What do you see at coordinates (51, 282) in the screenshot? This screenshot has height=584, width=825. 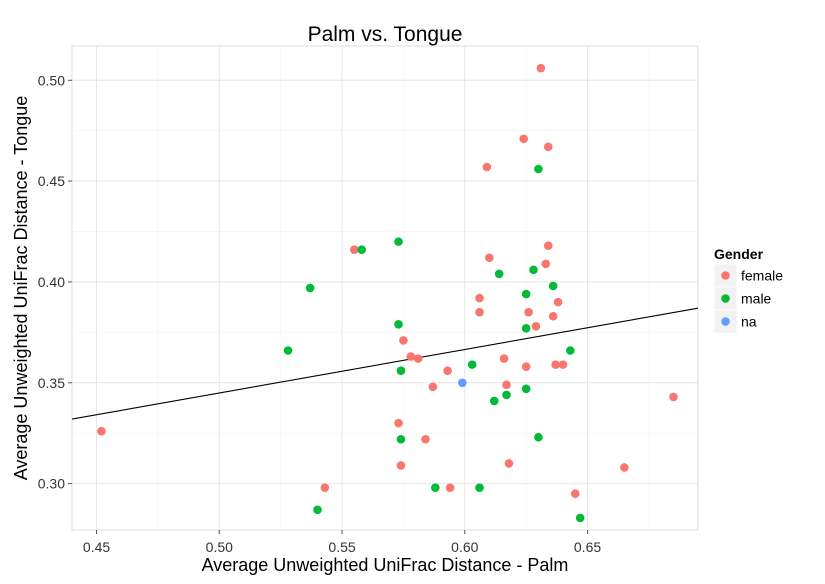 I see `y-tick-label: 0.40` at bounding box center [51, 282].